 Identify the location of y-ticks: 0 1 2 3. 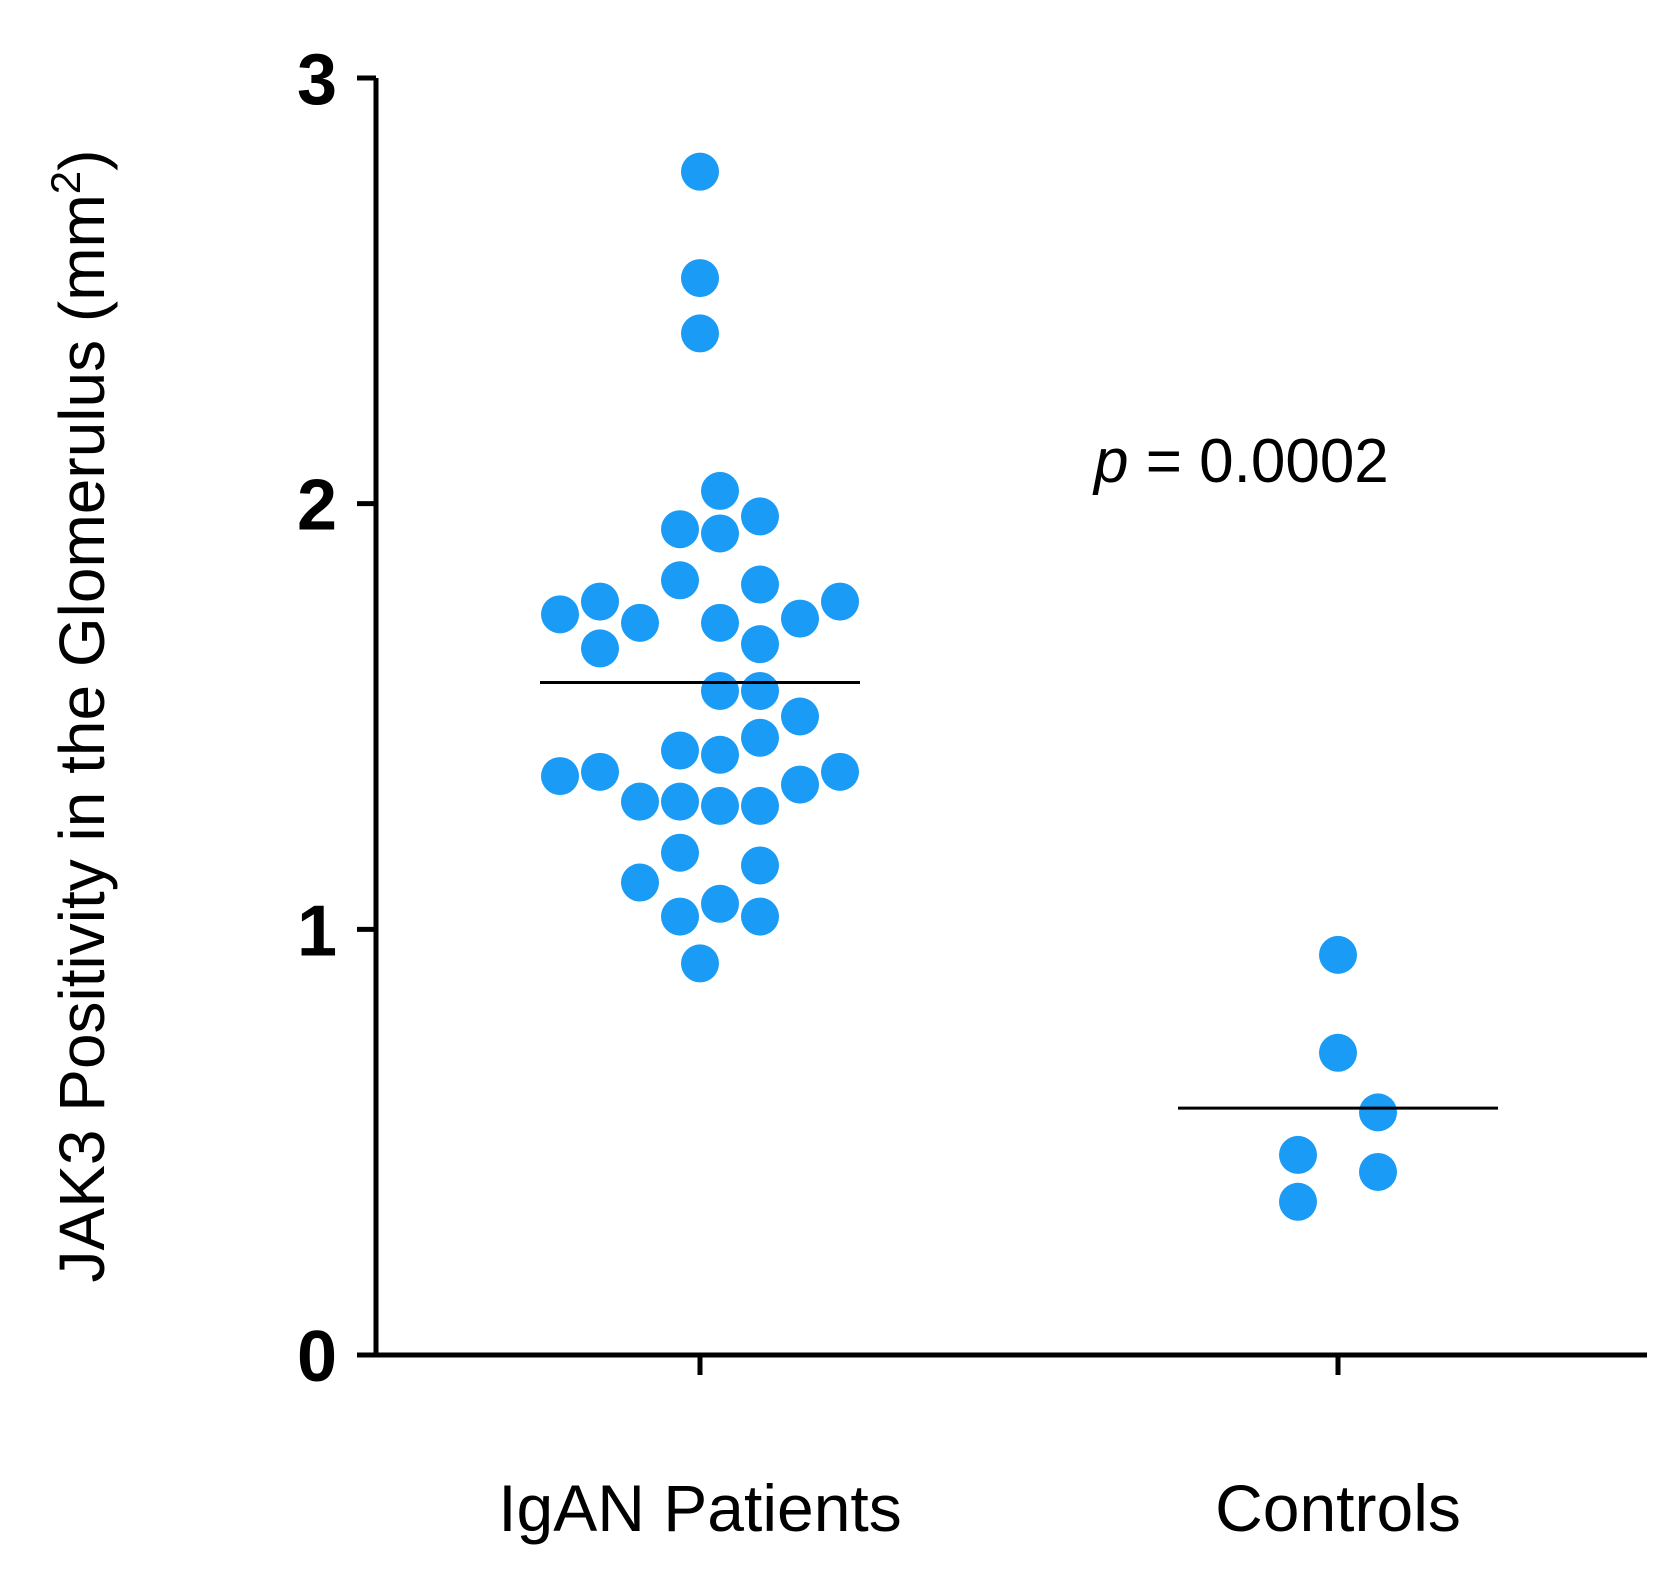
(336, 718).